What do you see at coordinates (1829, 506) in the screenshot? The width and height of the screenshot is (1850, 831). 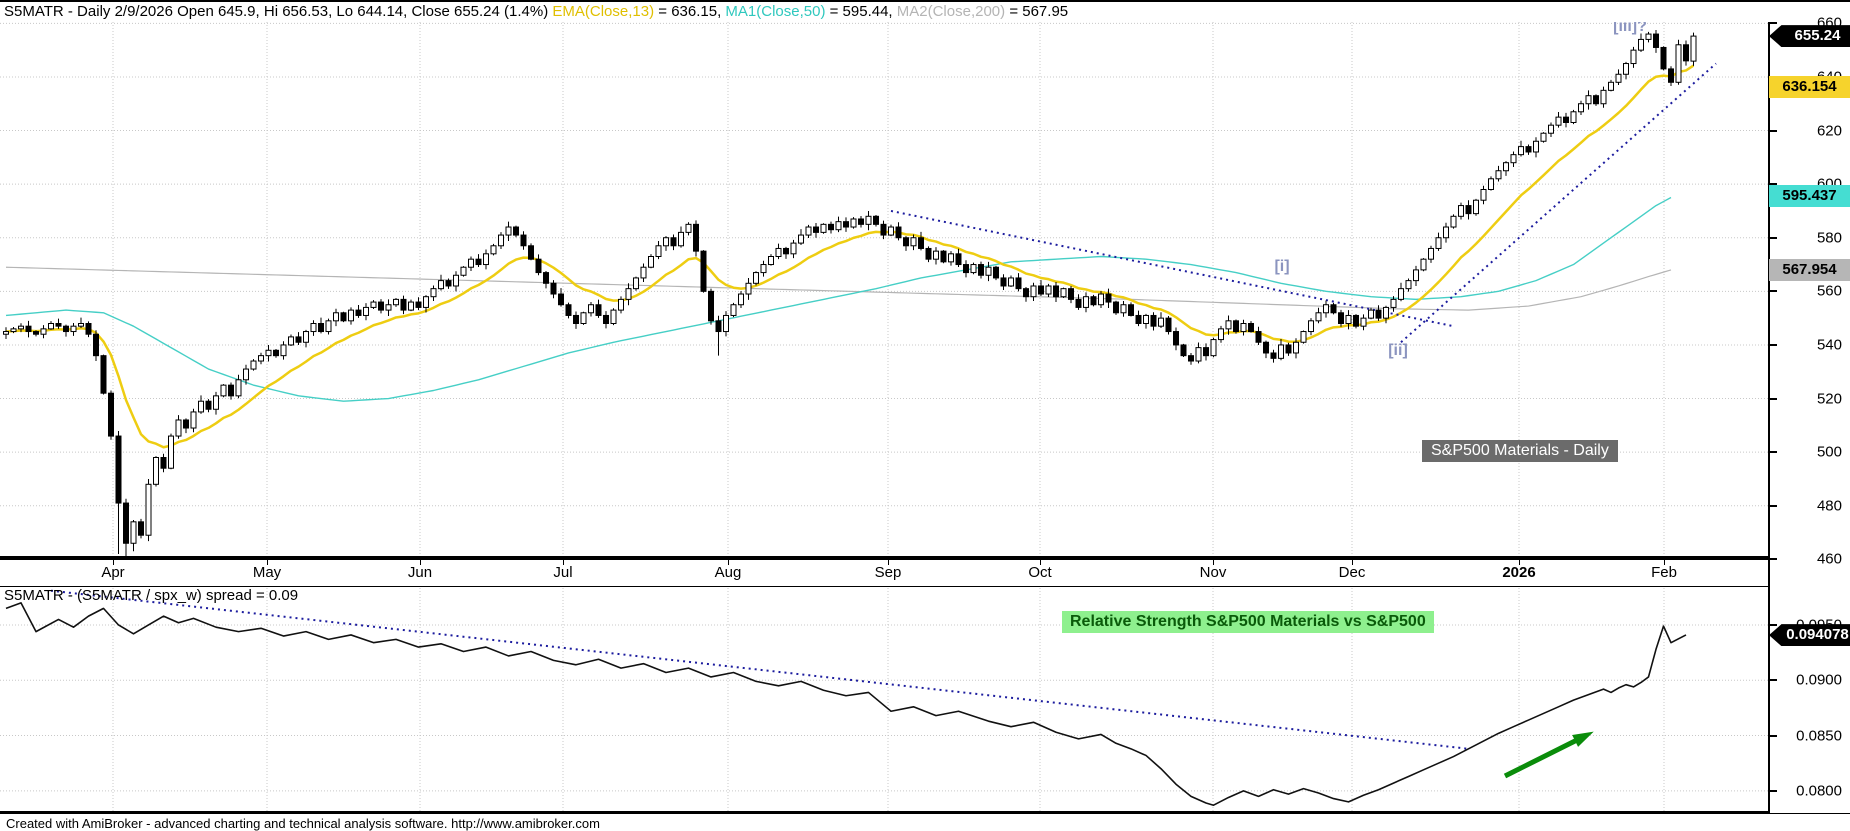 I see `price-axis-label: 480` at bounding box center [1829, 506].